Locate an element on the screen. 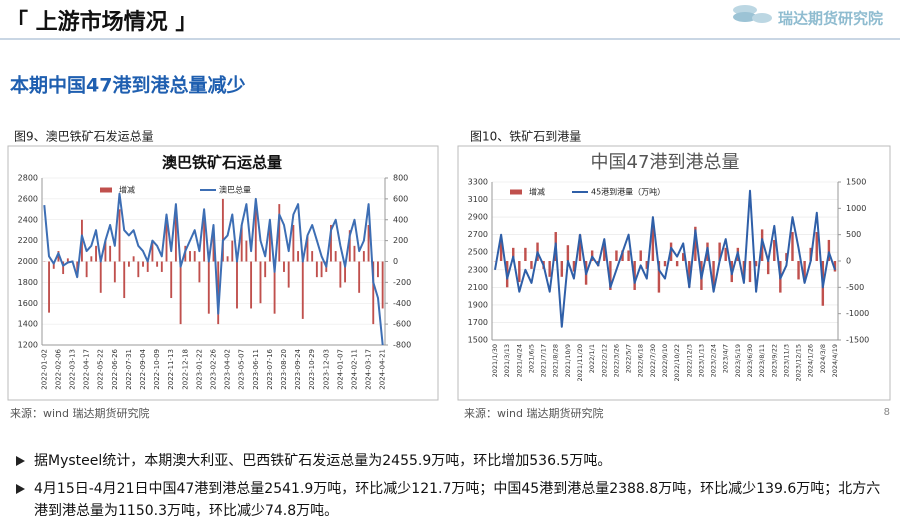 This screenshot has width=900, height=524. legend-label: 45港到港量（万吨） is located at coordinates (628, 192).